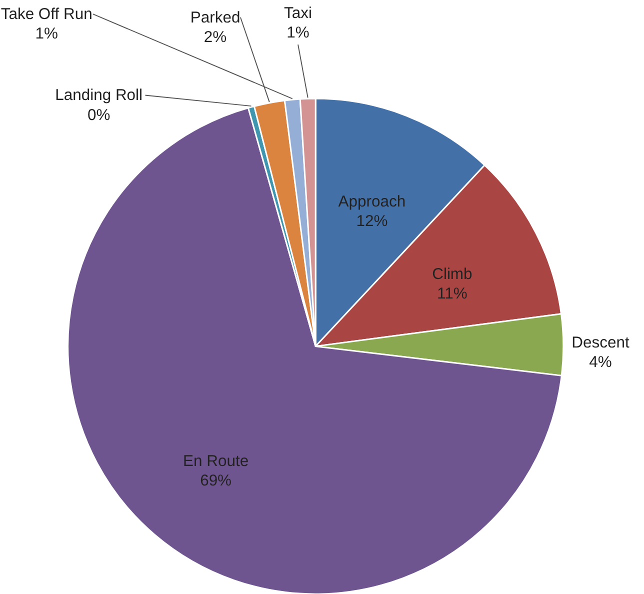 The image size is (644, 594). Describe the element at coordinates (46, 15) in the screenshot. I see `slice-label: Take Off Run` at that location.